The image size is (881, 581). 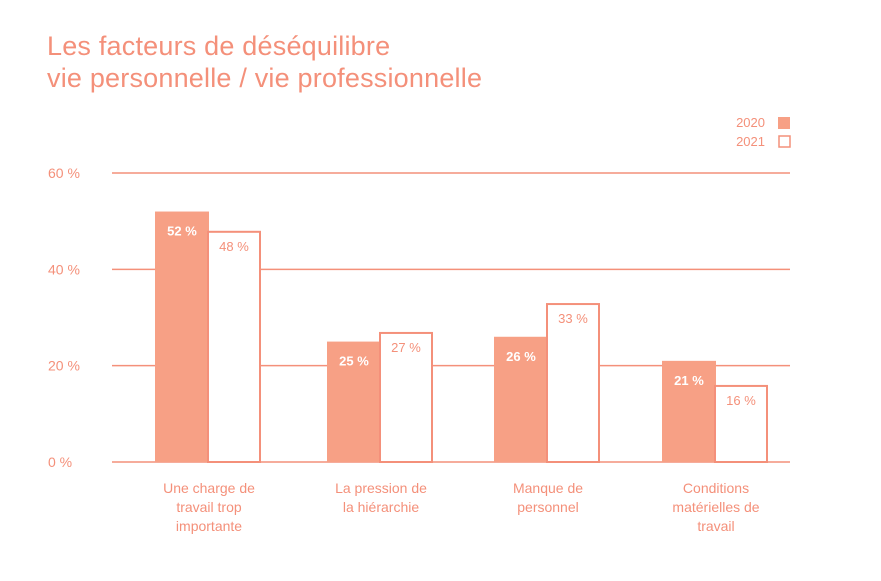 I want to click on category-label: travail trop, so click(x=209, y=507).